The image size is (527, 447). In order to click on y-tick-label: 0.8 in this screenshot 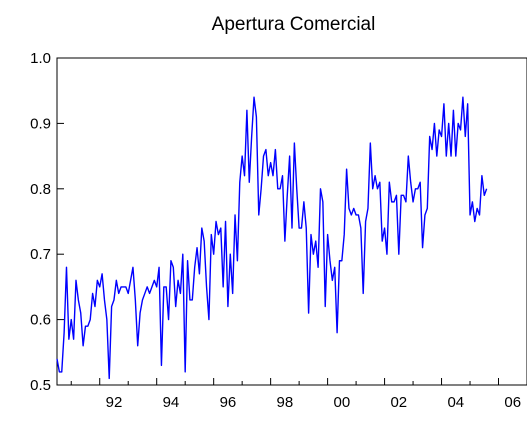, I will do `click(40, 189)`.